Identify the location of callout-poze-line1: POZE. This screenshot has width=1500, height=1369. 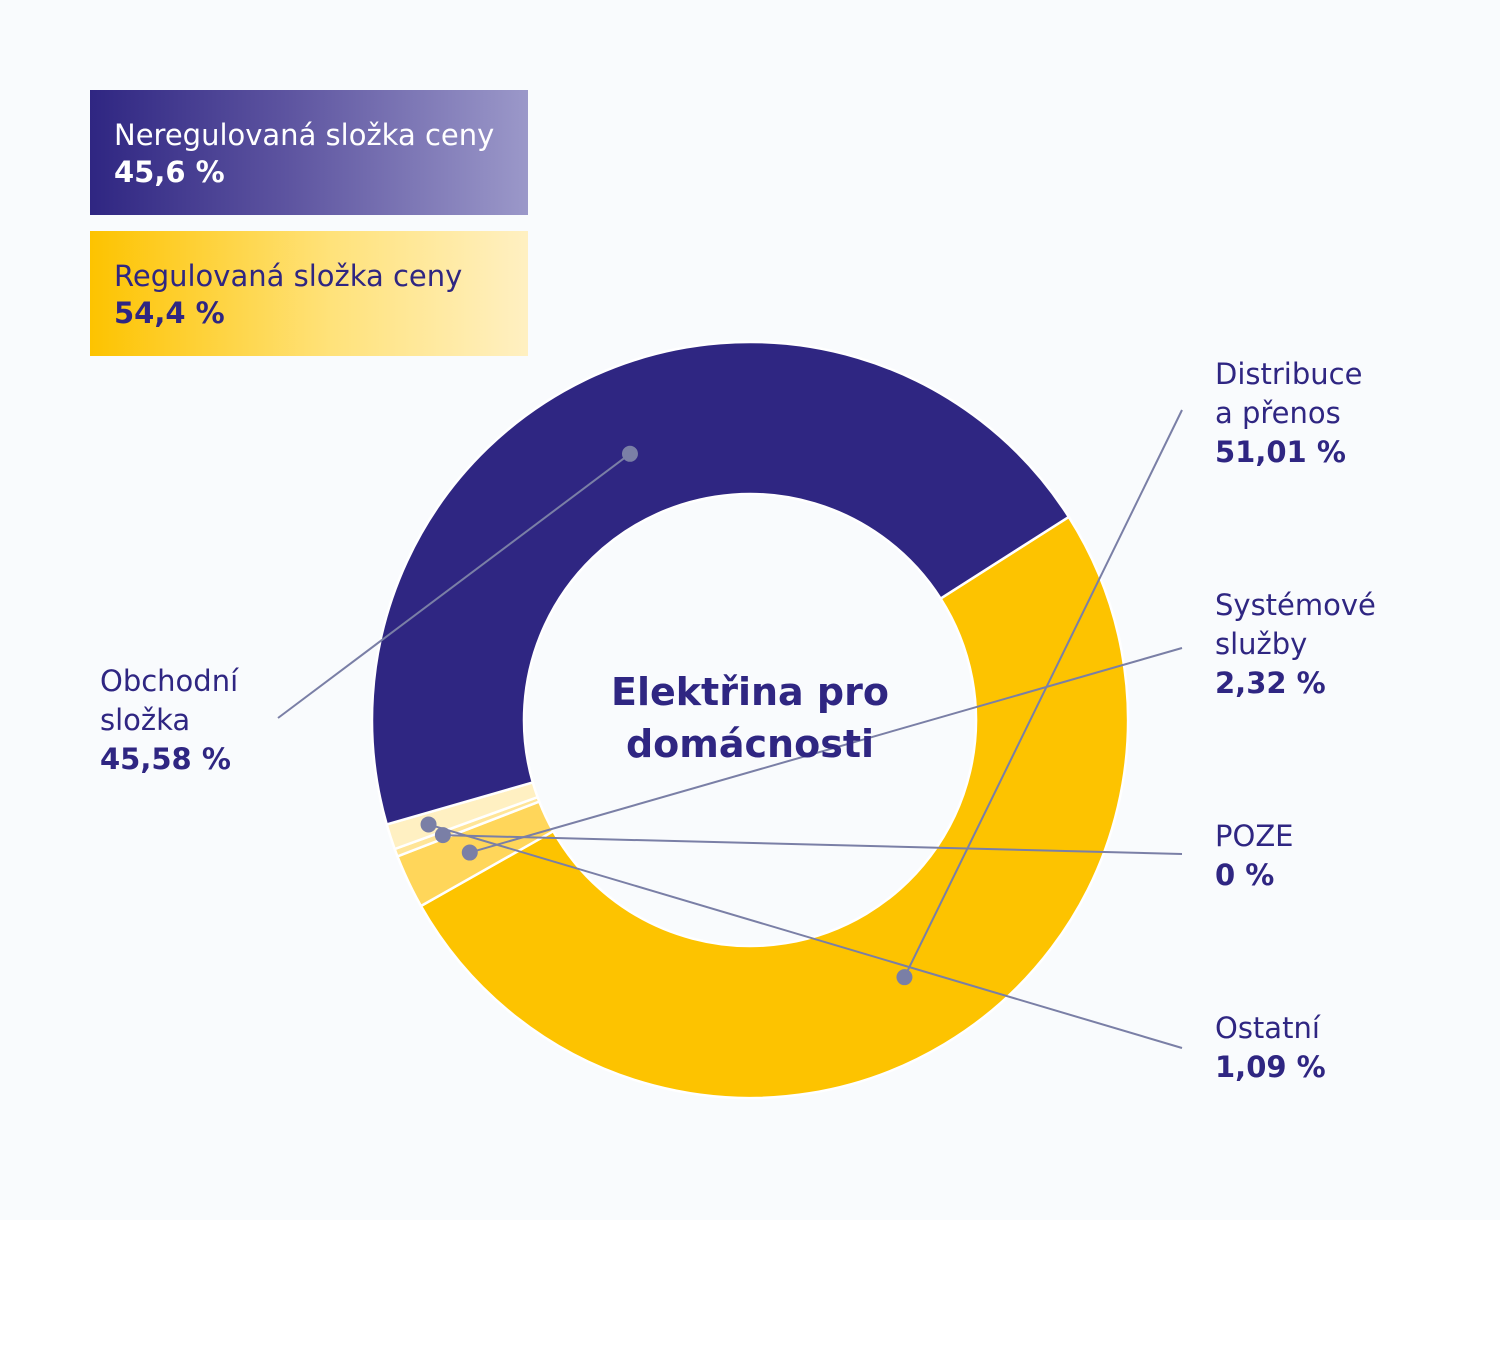
(1254, 836).